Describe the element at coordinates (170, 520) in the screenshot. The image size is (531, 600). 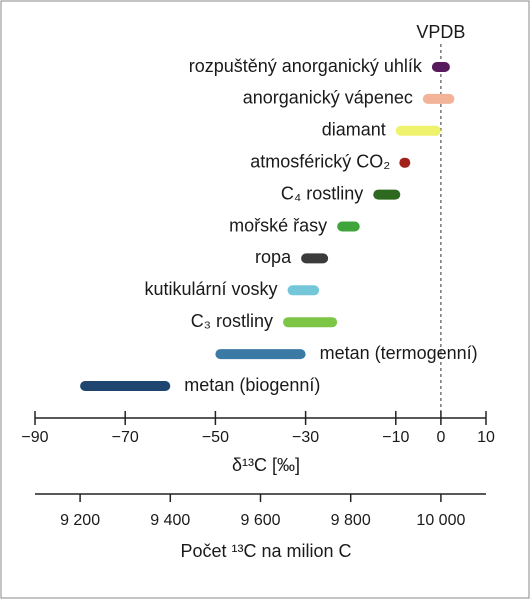
I see `x2-tick-label: 9 400` at that location.